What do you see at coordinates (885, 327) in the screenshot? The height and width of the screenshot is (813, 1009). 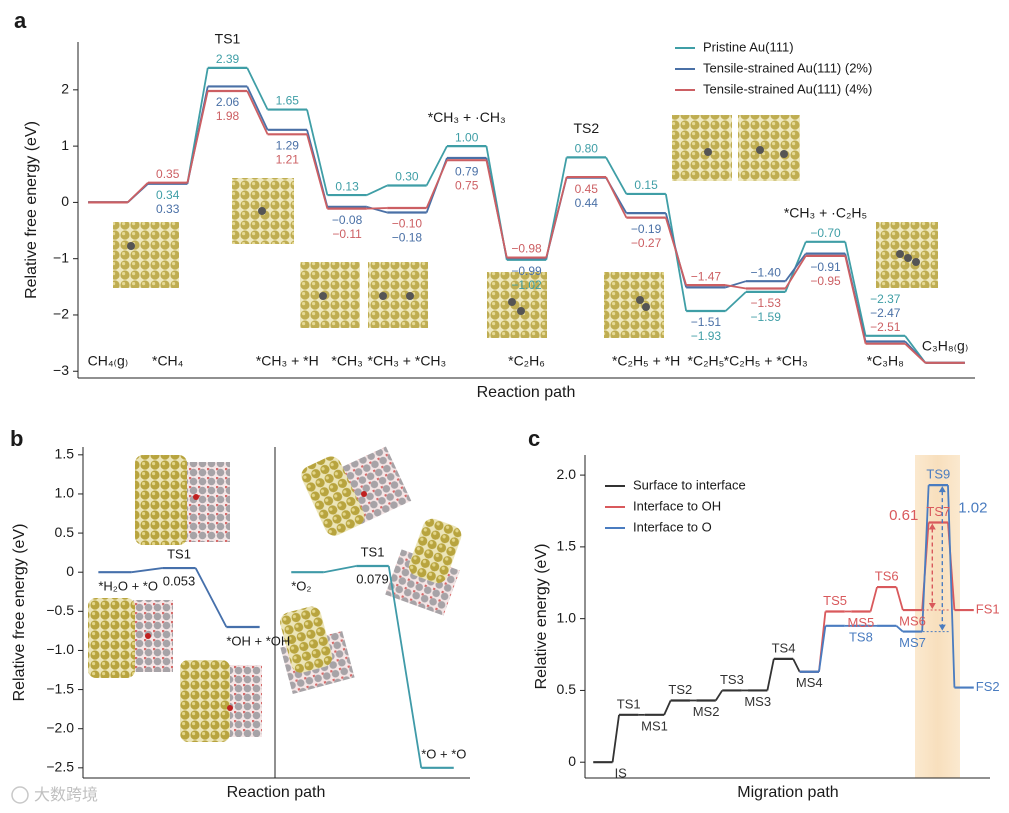 I see `value-label: −2.51` at bounding box center [885, 327].